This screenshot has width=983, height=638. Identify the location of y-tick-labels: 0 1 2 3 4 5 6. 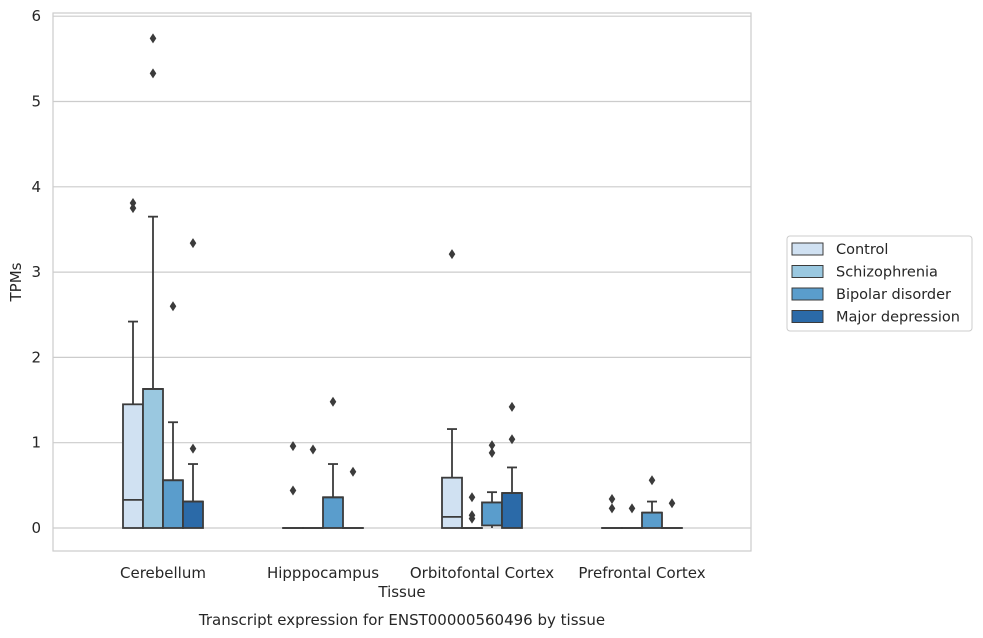
(36, 272).